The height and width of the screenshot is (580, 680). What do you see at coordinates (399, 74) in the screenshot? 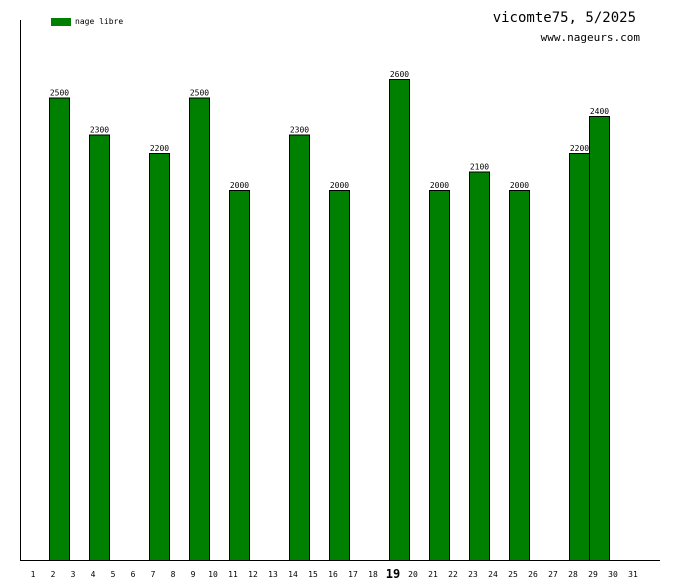
I see `data-label: 2600` at bounding box center [399, 74].